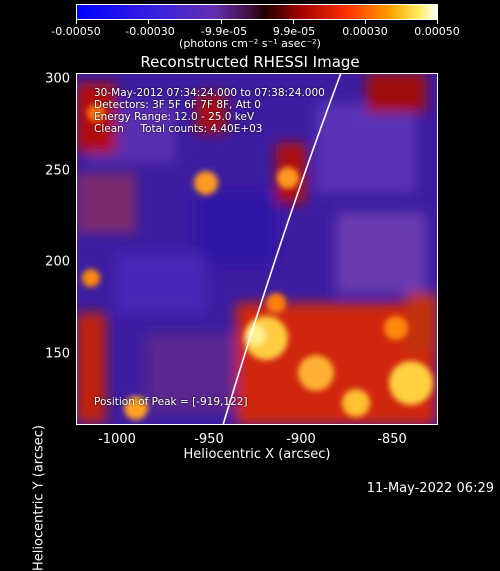 The height and width of the screenshot is (571, 500). I want to click on colorbar-tick-label: 0.00050, so click(437, 31).